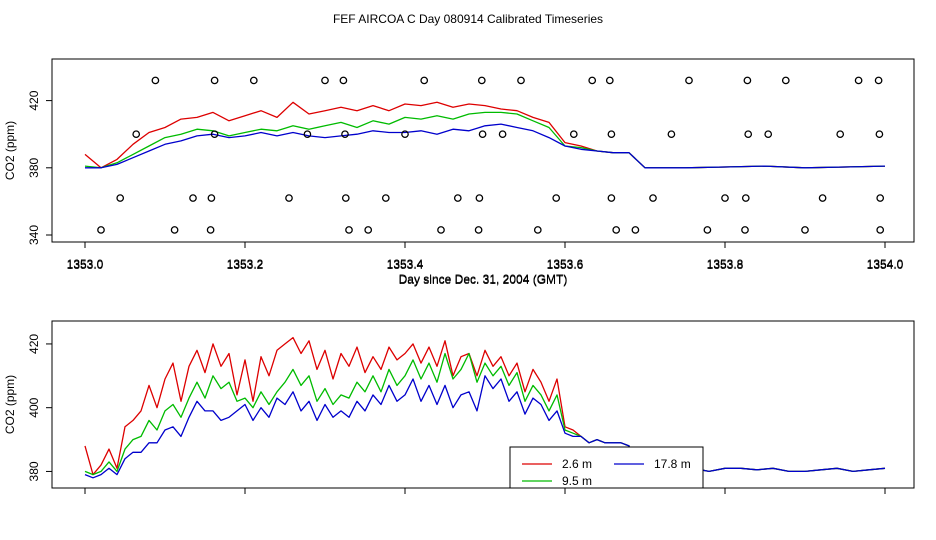 Image resolution: width=936 pixels, height=540 pixels. I want to click on series-line-17-8-m, so click(485, 146).